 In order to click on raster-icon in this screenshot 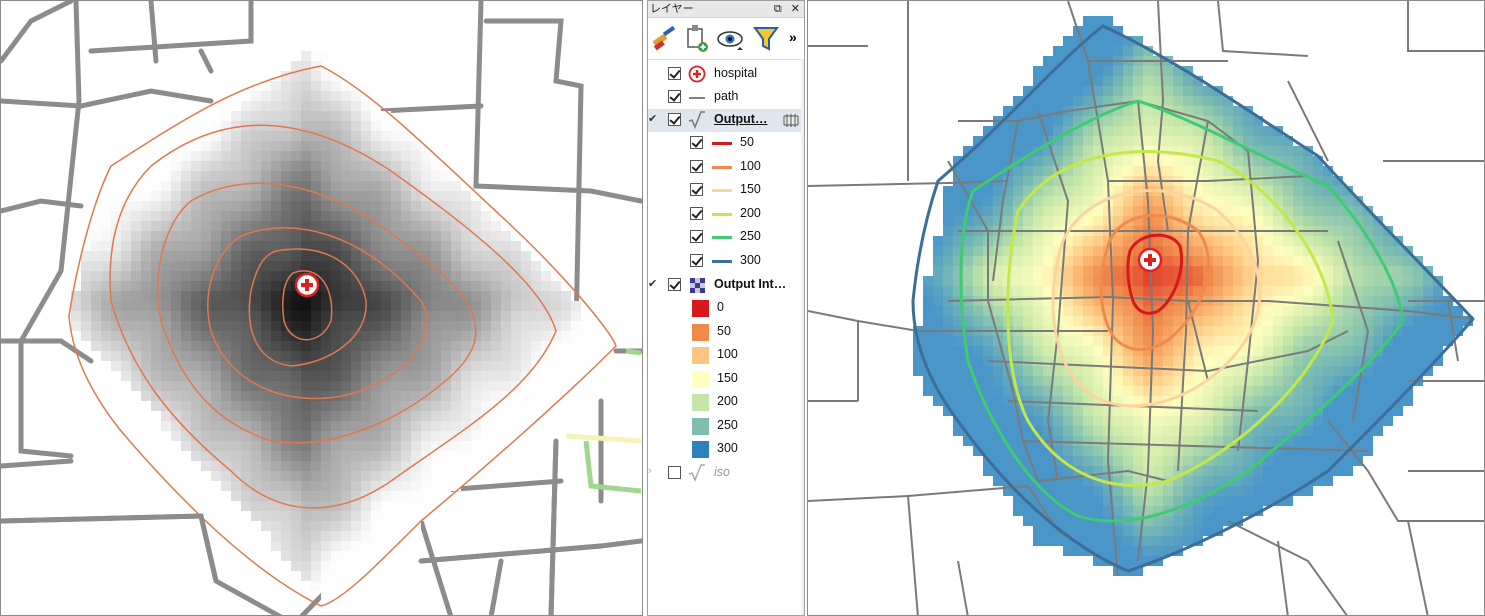, I will do `click(697, 285)`.